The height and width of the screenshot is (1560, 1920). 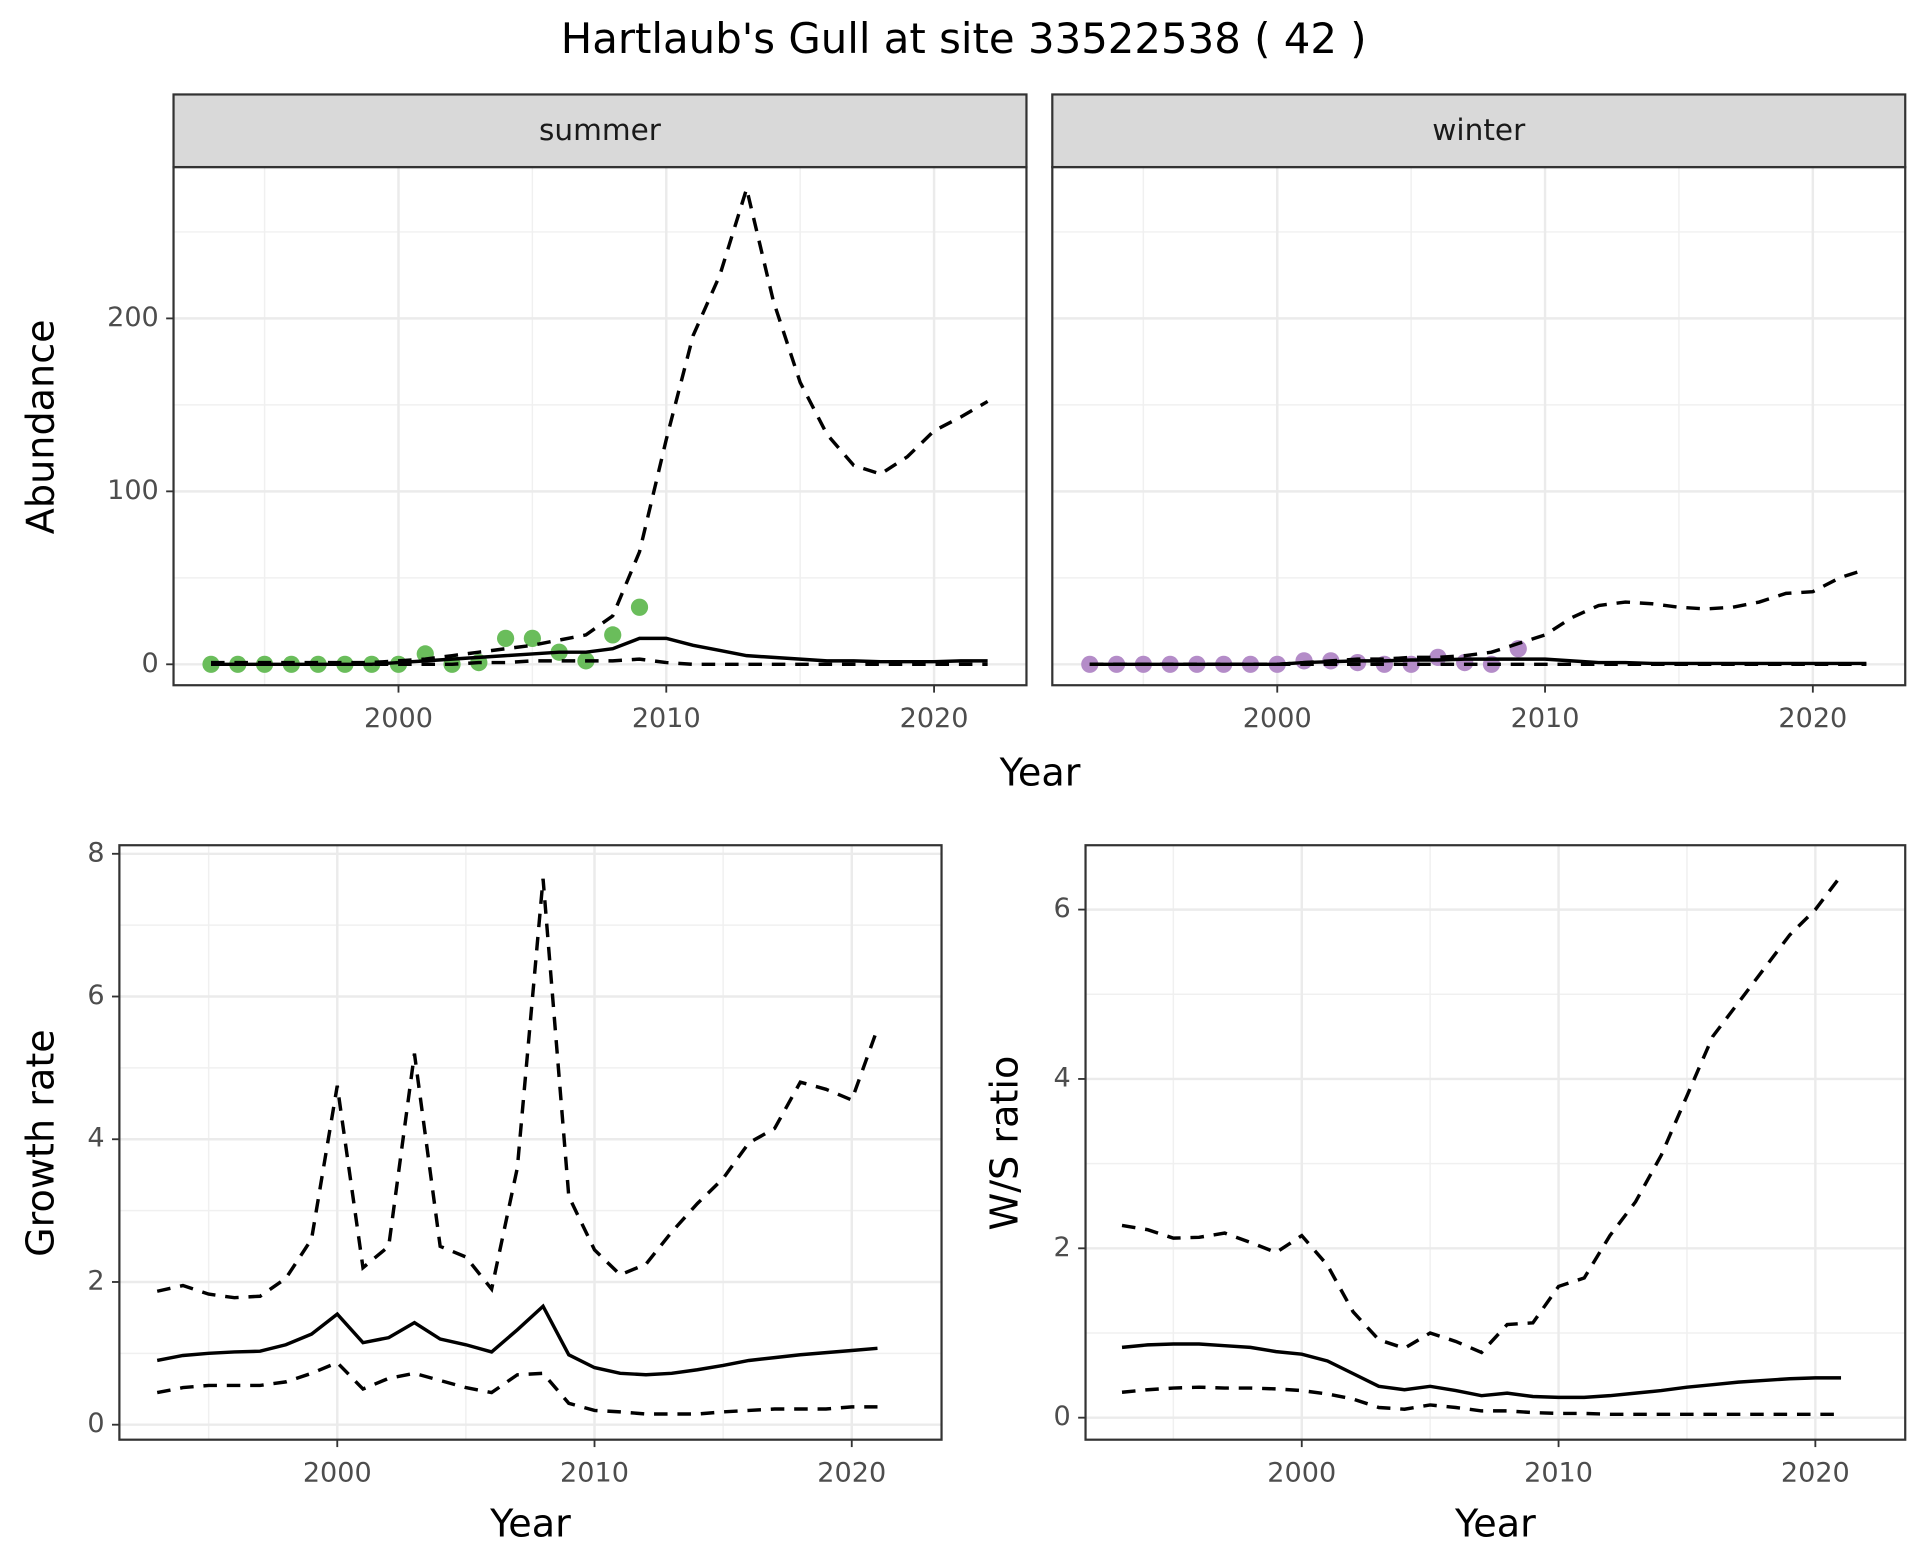 What do you see at coordinates (133, 490) in the screenshot?
I see `y-tick-label: 100` at bounding box center [133, 490].